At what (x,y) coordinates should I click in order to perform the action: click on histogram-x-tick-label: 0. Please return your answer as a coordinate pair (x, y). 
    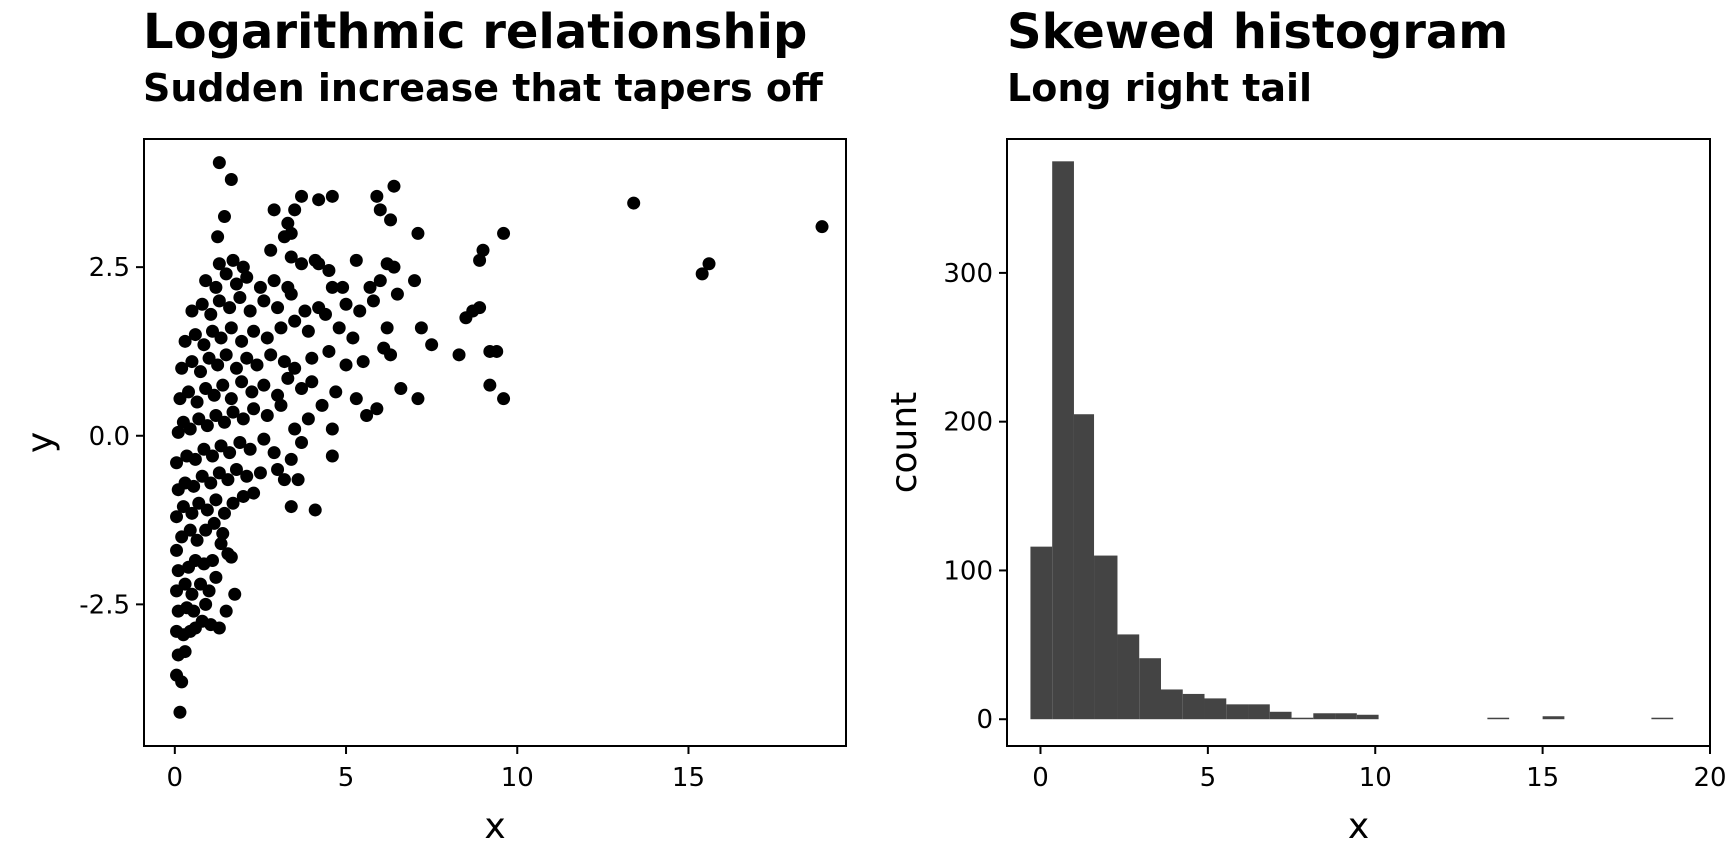
    Looking at the image, I should click on (1040, 778).